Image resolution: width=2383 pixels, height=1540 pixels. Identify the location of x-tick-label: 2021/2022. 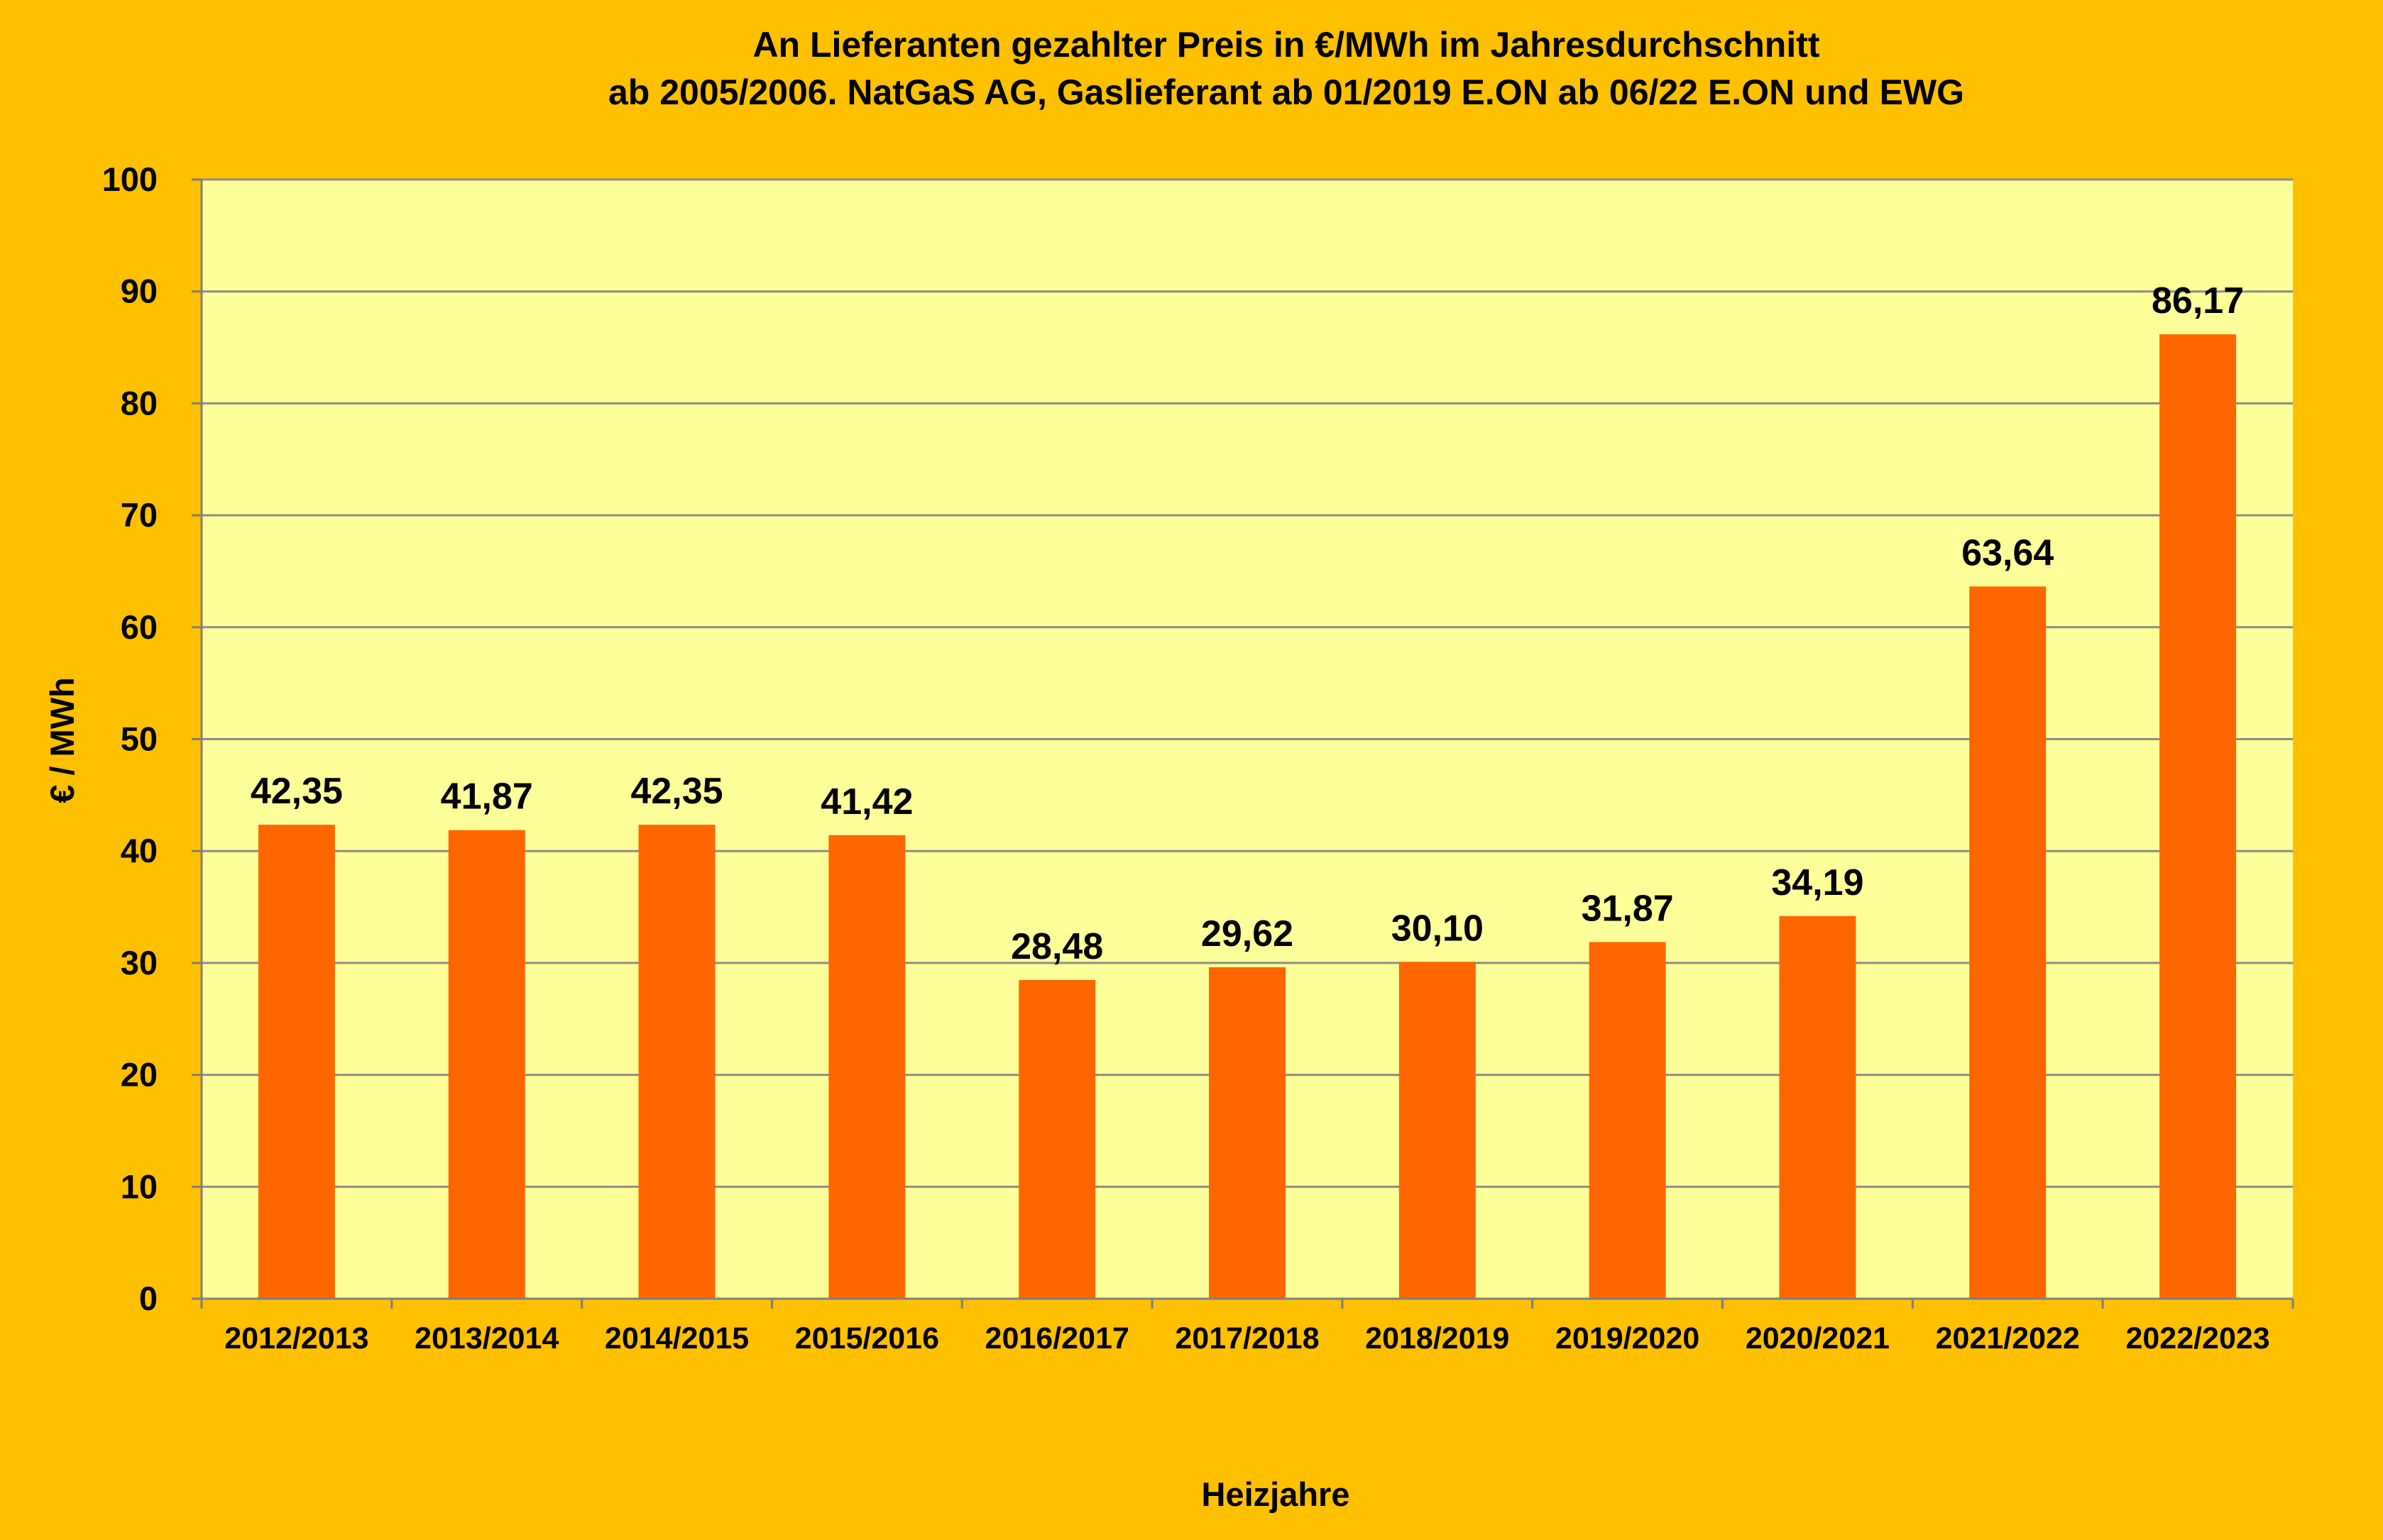
(2008, 1338).